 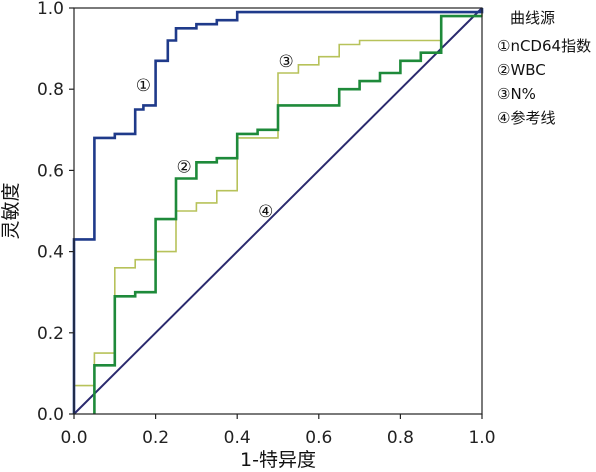 What do you see at coordinates (50, 253) in the screenshot?
I see `y-tick-label: 0.4` at bounding box center [50, 253].